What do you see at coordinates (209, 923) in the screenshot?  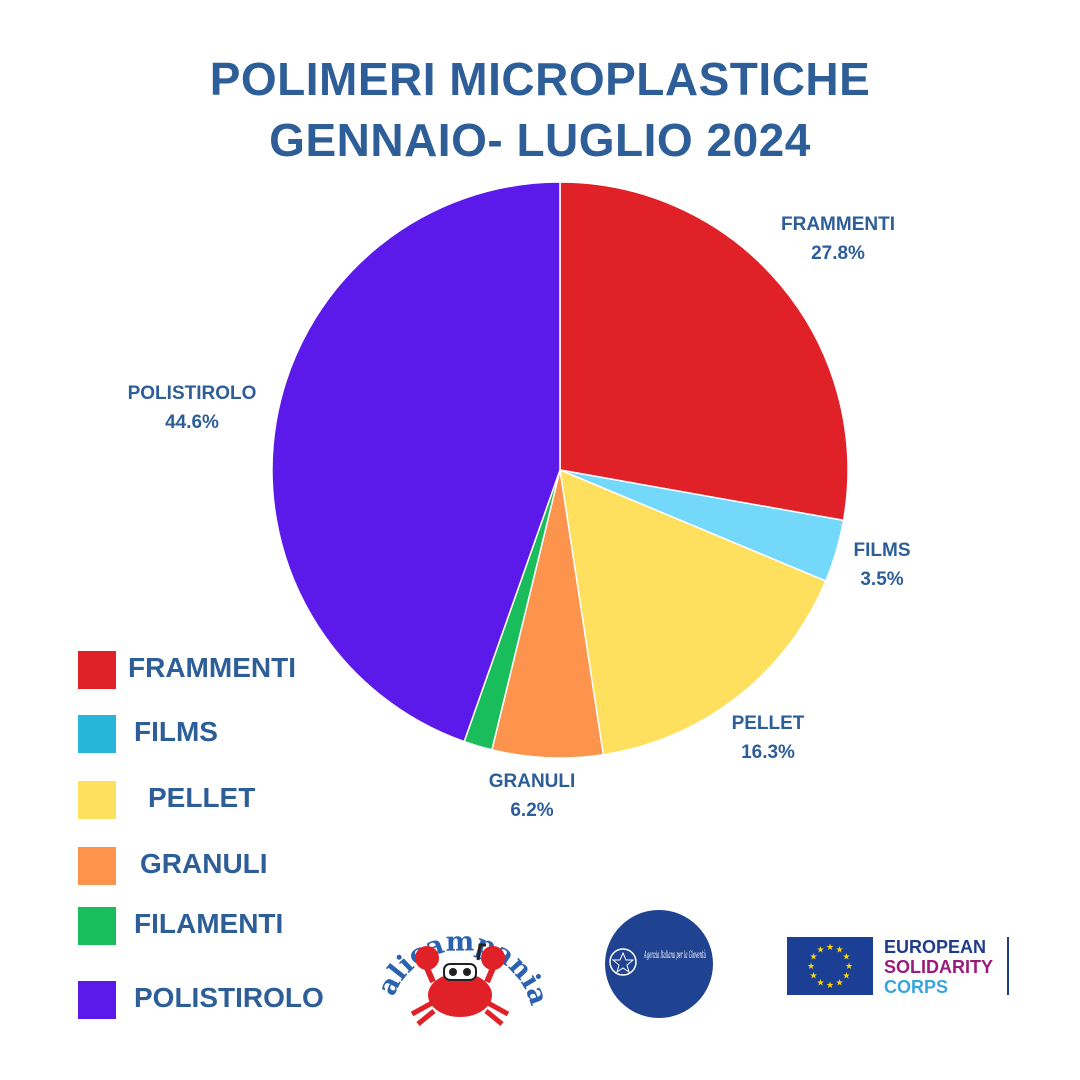 I see `legend-label-filamenti: FILAMENTI` at bounding box center [209, 923].